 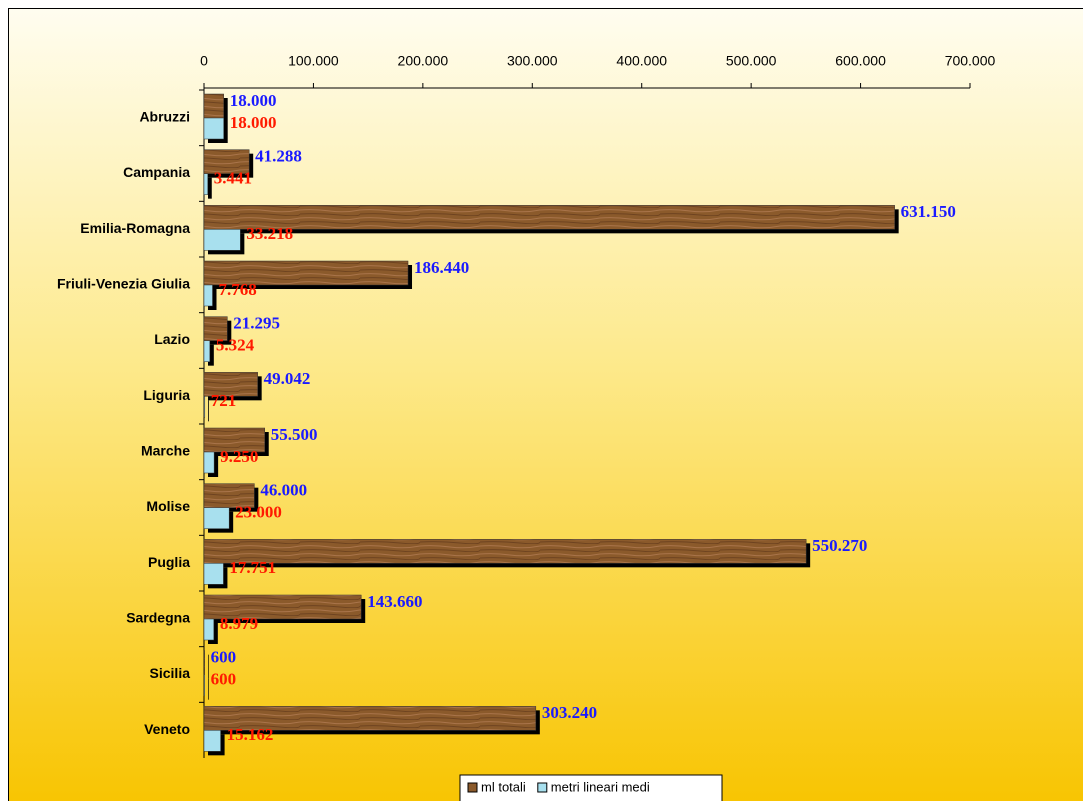 I want to click on x-tick-label: 600.000, so click(x=860, y=61).